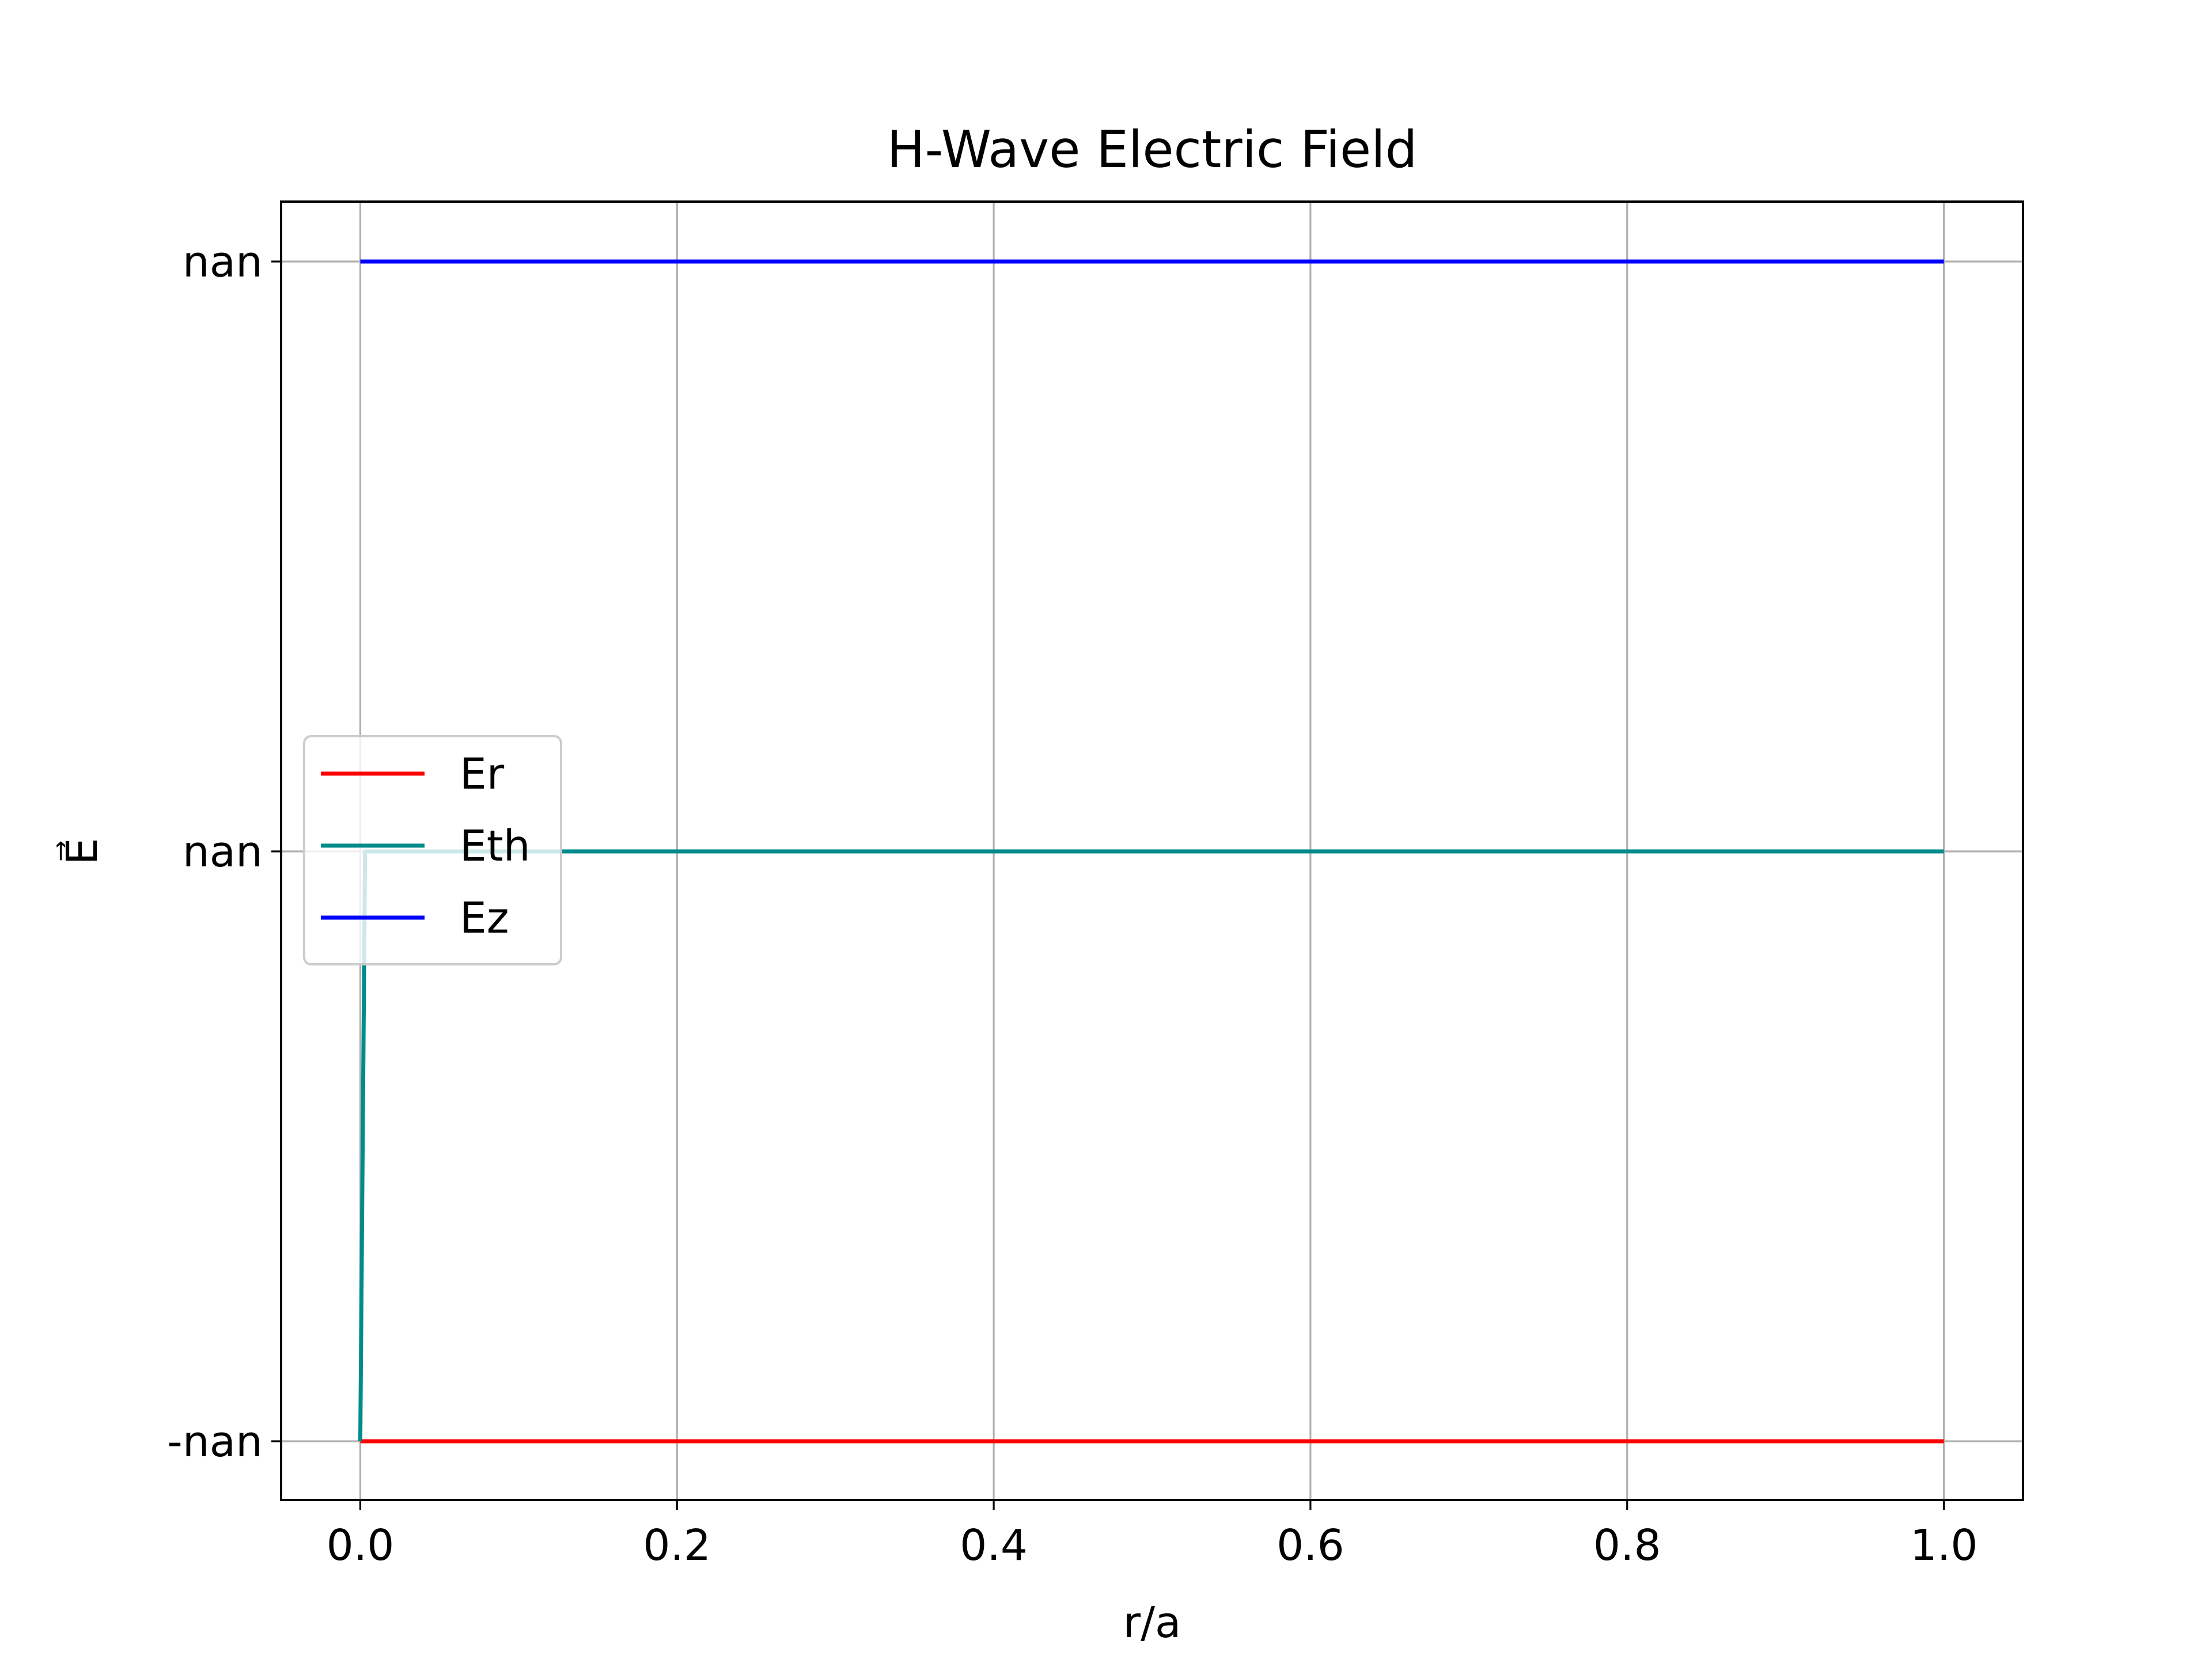 This screenshot has width=2212, height=1659. Describe the element at coordinates (1152, 149) in the screenshot. I see `chart-title: H-Wave Electric Field` at that location.